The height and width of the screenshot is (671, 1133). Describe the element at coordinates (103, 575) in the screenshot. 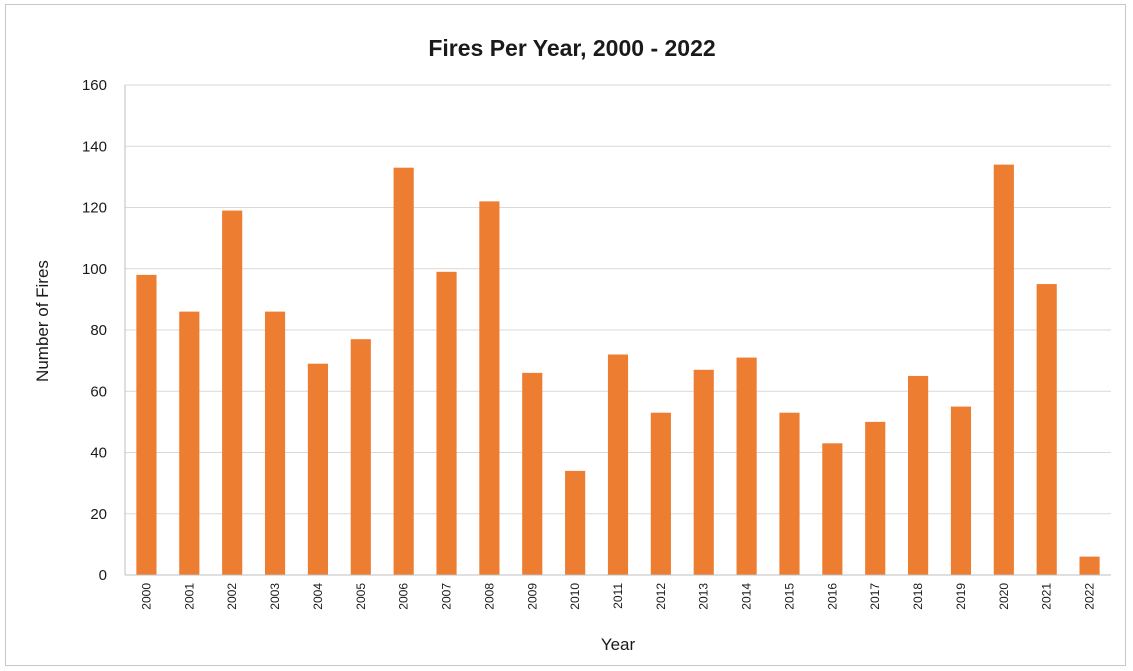

I see `y-tick-label: 0` at that location.